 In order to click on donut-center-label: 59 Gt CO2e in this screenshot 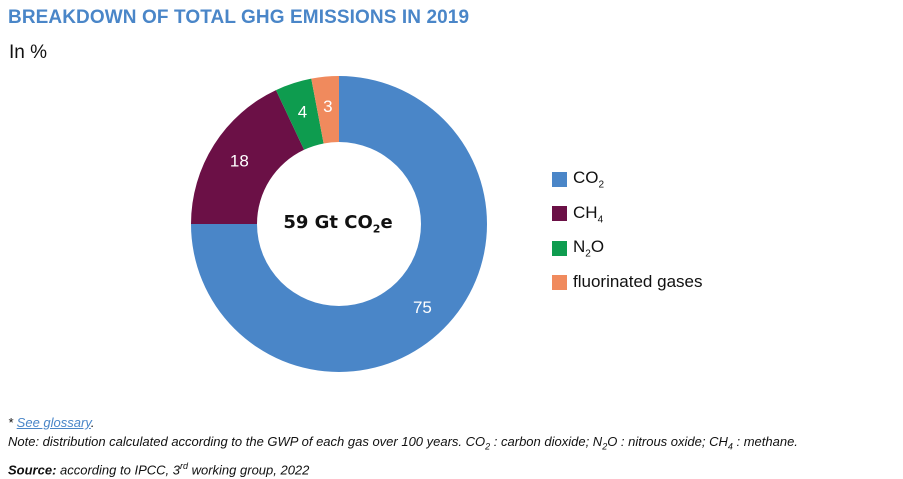, I will do `click(338, 224)`.